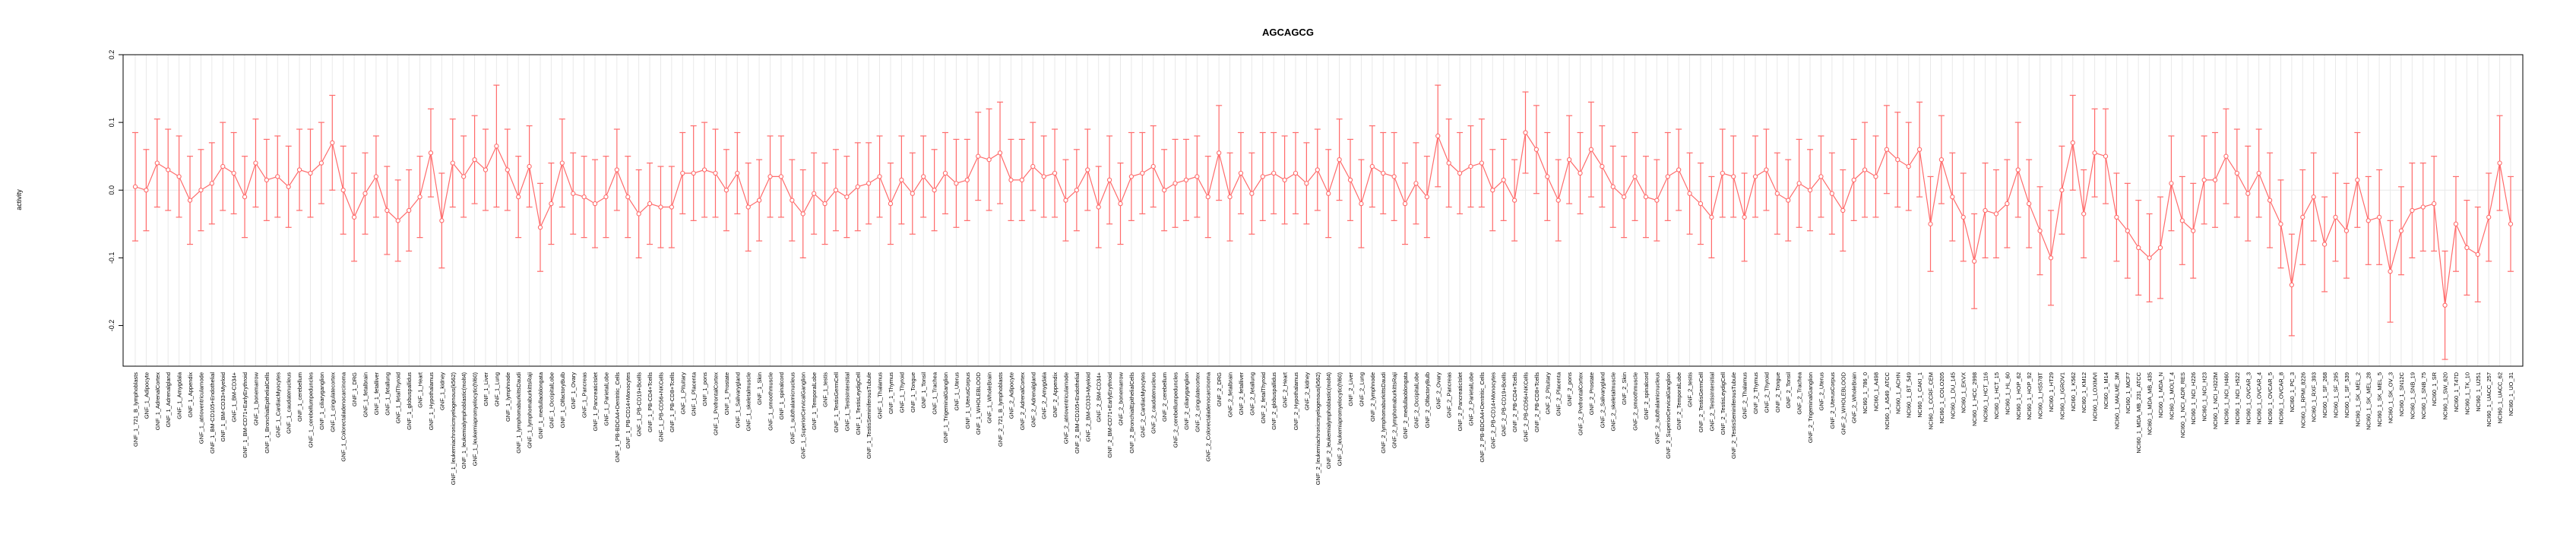 The image size is (2576, 547). I want to click on x-tick-label: GNF_1_TrigeminalGanglion, so click(946, 407).